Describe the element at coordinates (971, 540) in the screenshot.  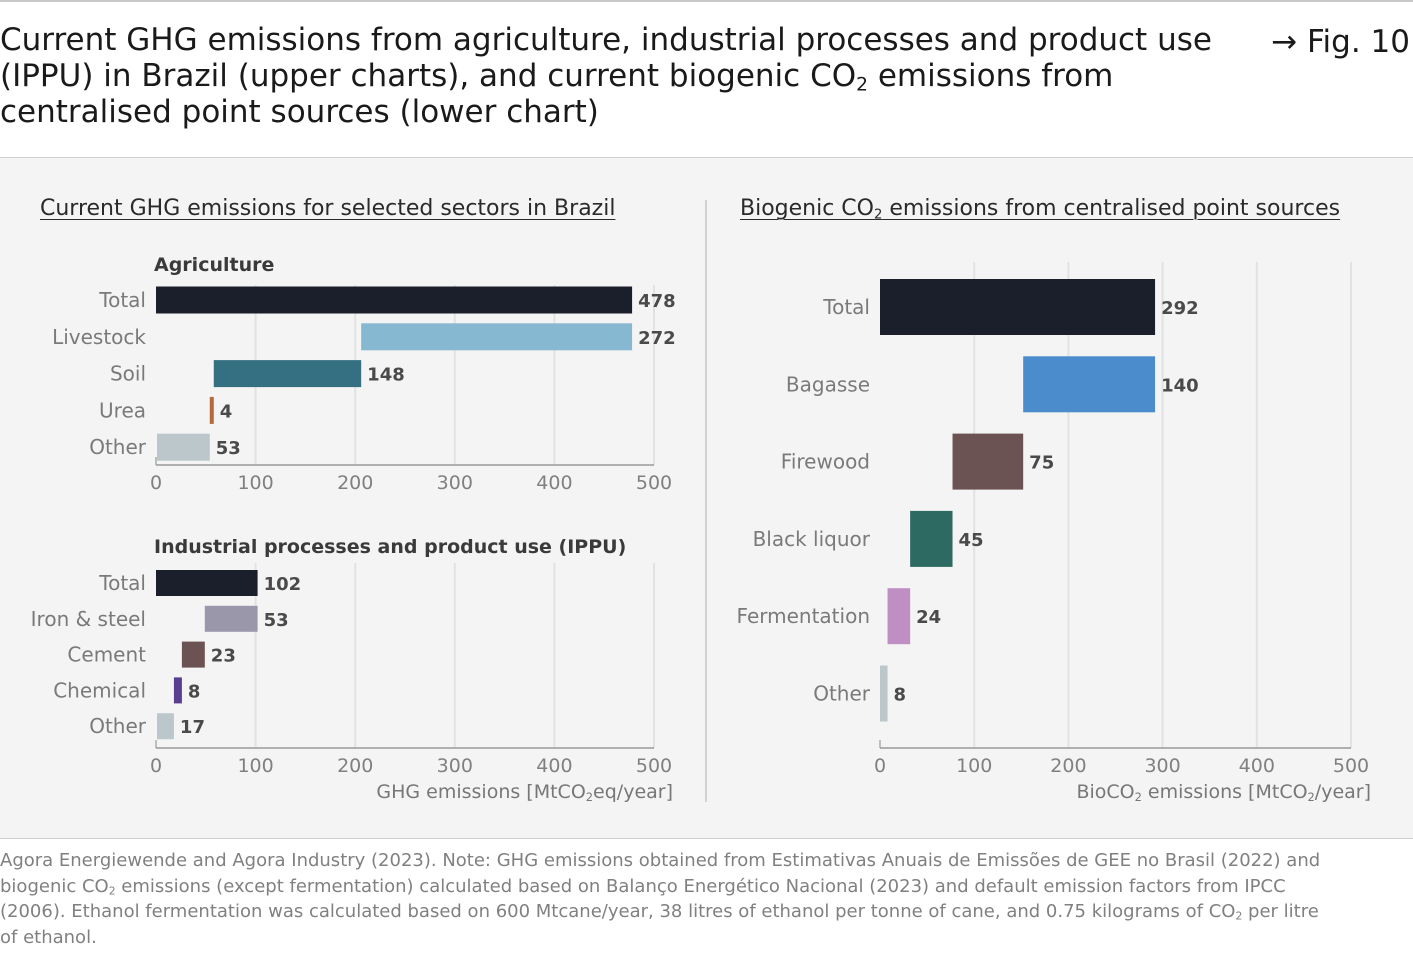
I see `data-label: 45` at that location.